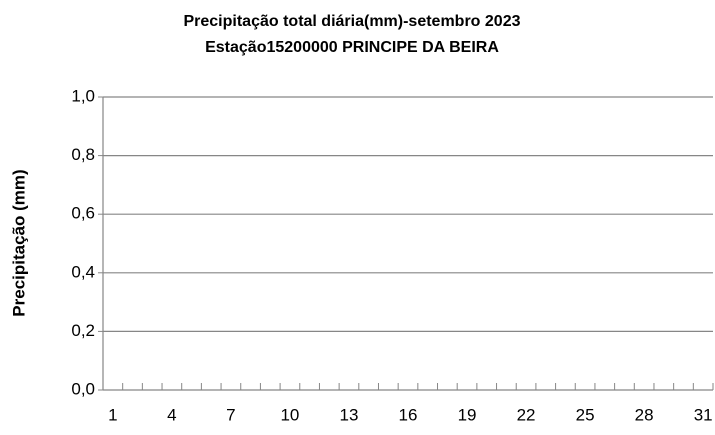 The width and height of the screenshot is (715, 435). Describe the element at coordinates (585, 414) in the screenshot. I see `x-tick-label: 25` at that location.